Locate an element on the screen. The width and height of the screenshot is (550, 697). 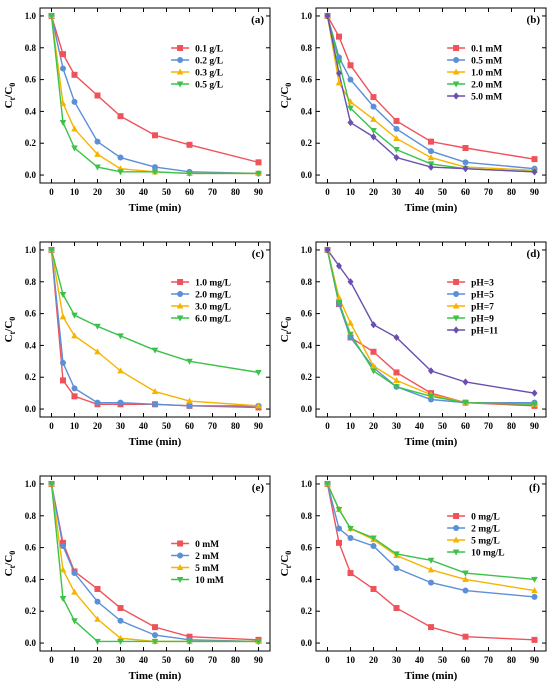
legend-label: 0.1 g/L is located at coordinates (209, 50).